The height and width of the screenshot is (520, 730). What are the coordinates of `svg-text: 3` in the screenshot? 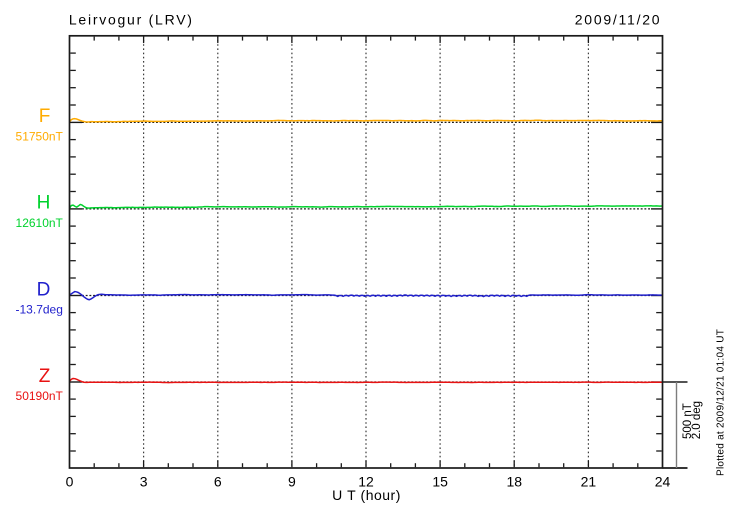 It's located at (144, 482).